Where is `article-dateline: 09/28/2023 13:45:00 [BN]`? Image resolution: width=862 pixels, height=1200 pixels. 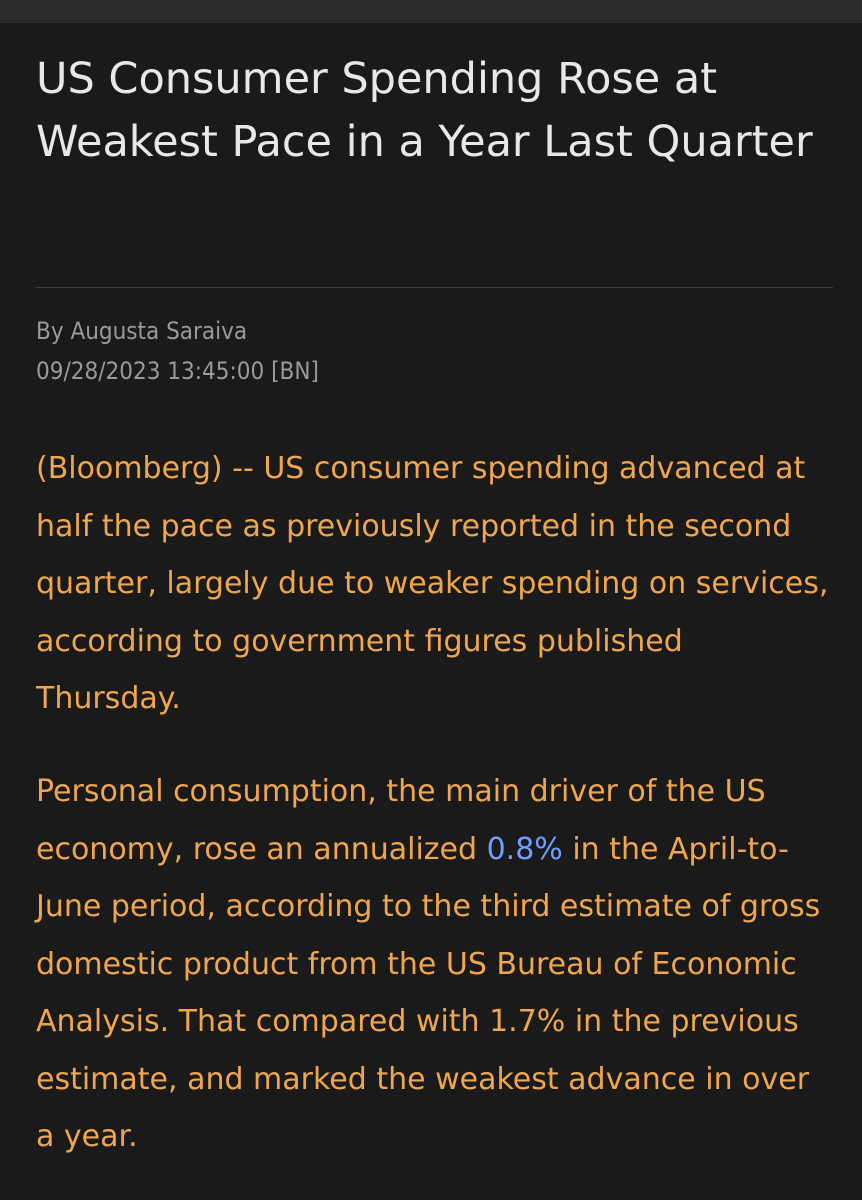 article-dateline: 09/28/2023 13:45:00 [BN] is located at coordinates (177, 371).